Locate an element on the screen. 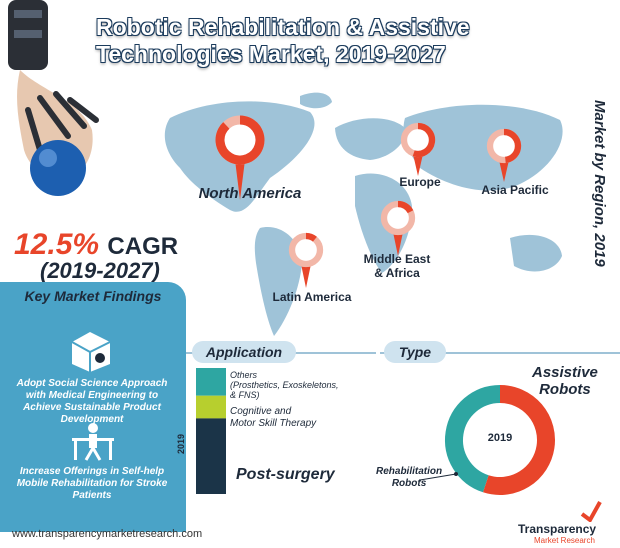 The width and height of the screenshot is (620, 548). region-label-asia-pacific: Asia Pacific is located at coordinates (515, 190).